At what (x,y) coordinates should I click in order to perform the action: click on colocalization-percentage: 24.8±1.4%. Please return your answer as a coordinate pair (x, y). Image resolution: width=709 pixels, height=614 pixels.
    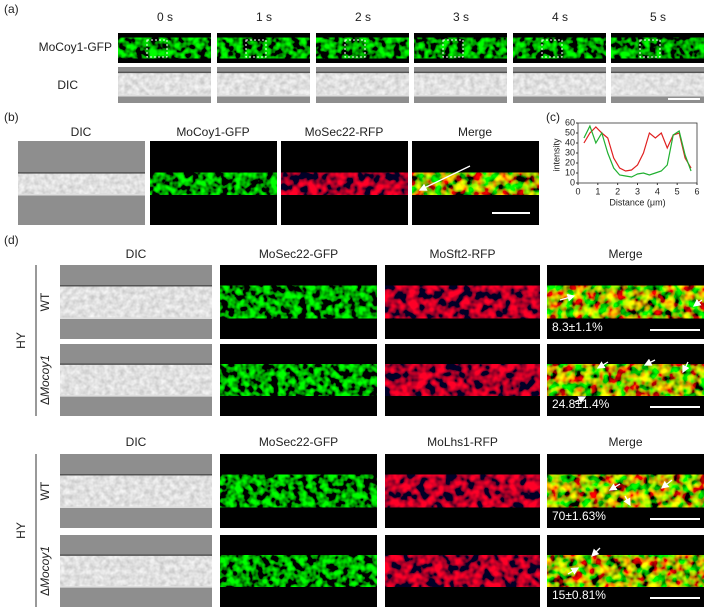
    Looking at the image, I should click on (581, 404).